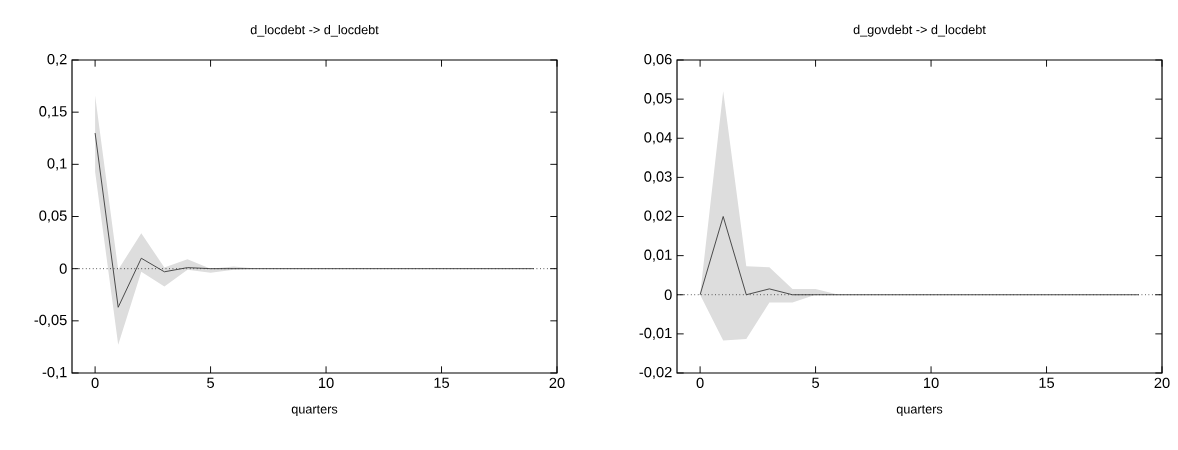 This screenshot has height=450, width=1178. What do you see at coordinates (658, 255) in the screenshot?
I see `y-tick-label: 0,01` at bounding box center [658, 255].